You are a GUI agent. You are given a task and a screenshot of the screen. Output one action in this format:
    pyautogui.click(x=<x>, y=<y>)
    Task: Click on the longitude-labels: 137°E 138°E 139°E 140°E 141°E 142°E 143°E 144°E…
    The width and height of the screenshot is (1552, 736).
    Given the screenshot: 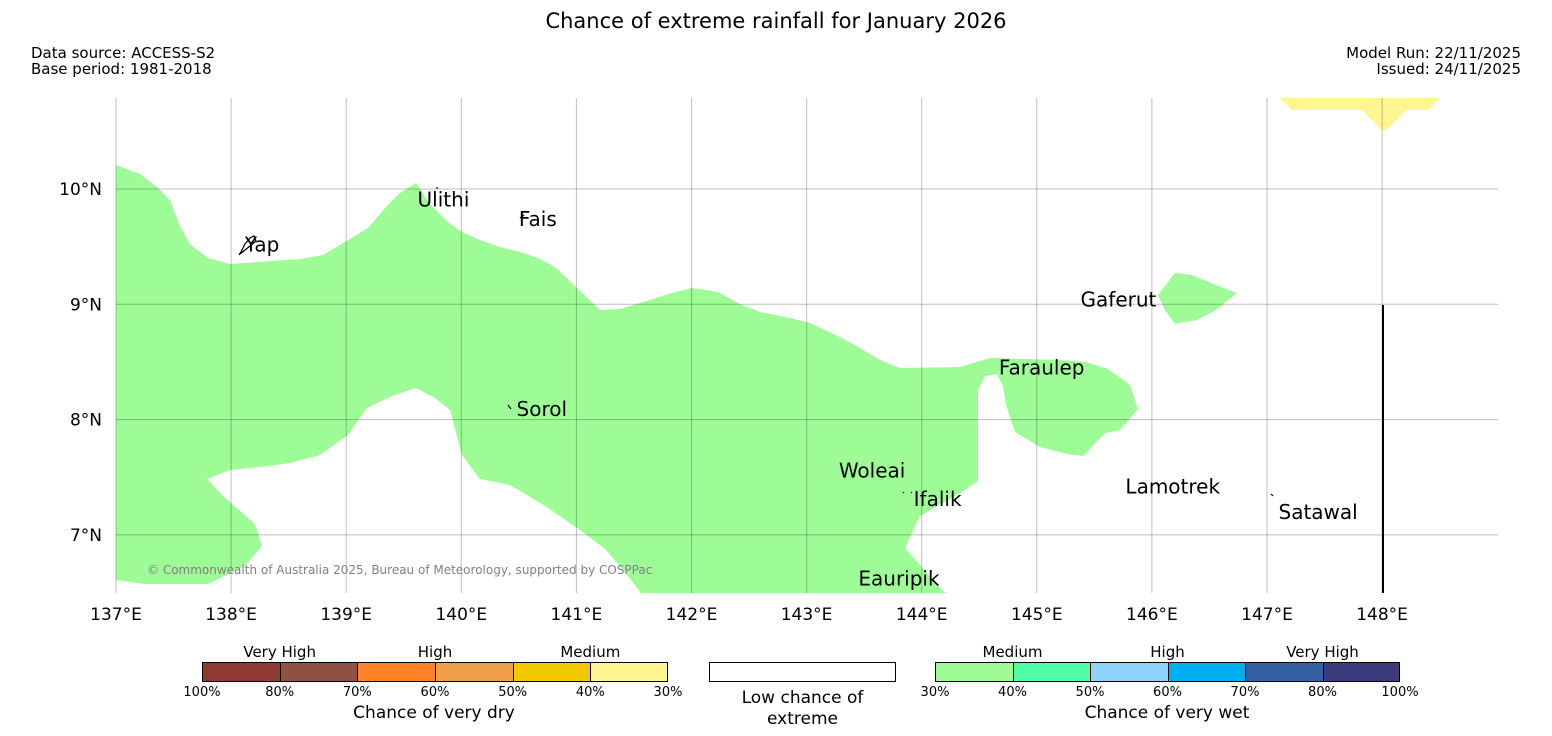 What is the action you would take?
    pyautogui.click(x=749, y=615)
    